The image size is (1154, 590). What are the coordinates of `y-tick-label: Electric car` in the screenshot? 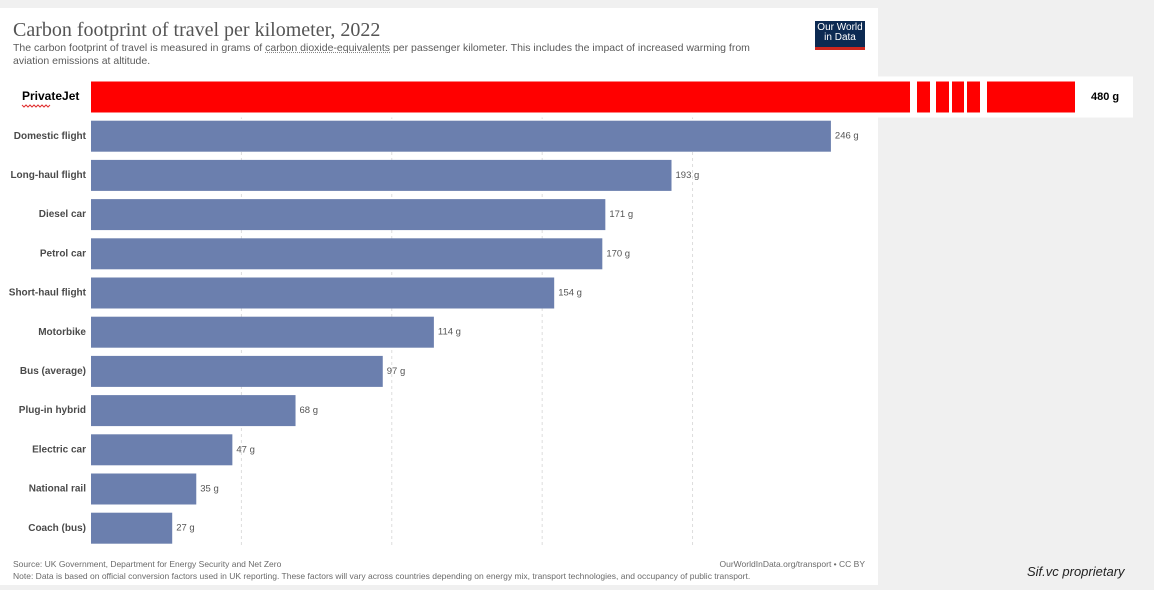 It's located at (59, 449).